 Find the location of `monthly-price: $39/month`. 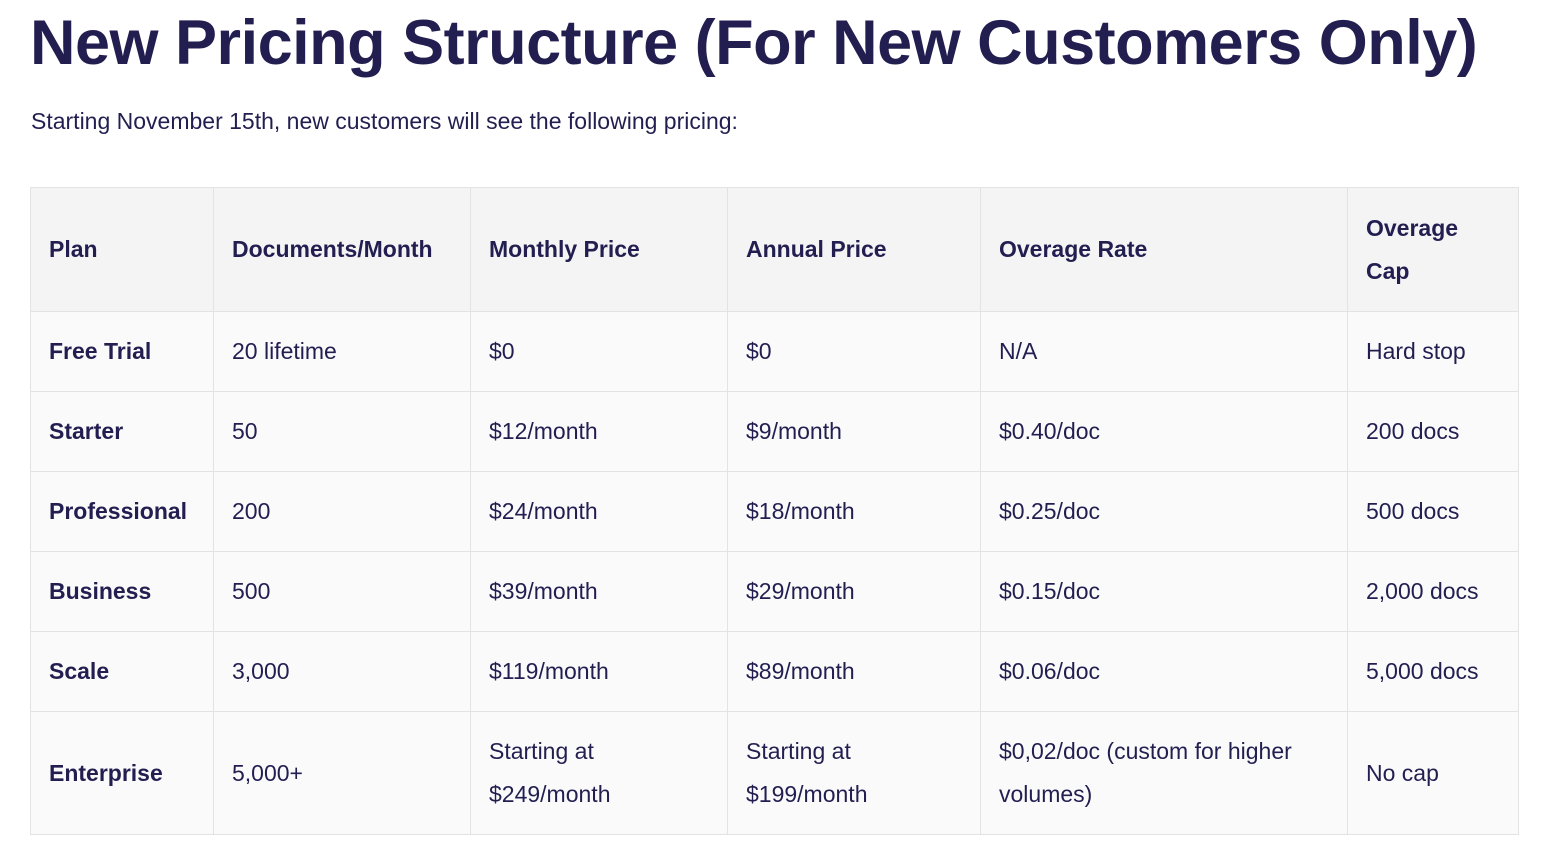

monthly-price: $39/month is located at coordinates (599, 591).